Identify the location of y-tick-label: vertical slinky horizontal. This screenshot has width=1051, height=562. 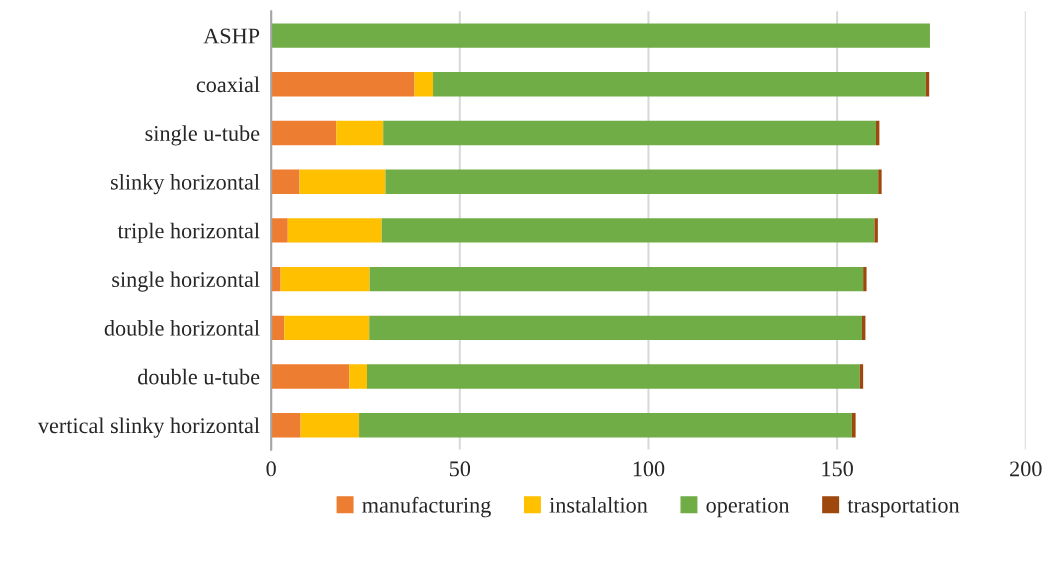
(148, 427).